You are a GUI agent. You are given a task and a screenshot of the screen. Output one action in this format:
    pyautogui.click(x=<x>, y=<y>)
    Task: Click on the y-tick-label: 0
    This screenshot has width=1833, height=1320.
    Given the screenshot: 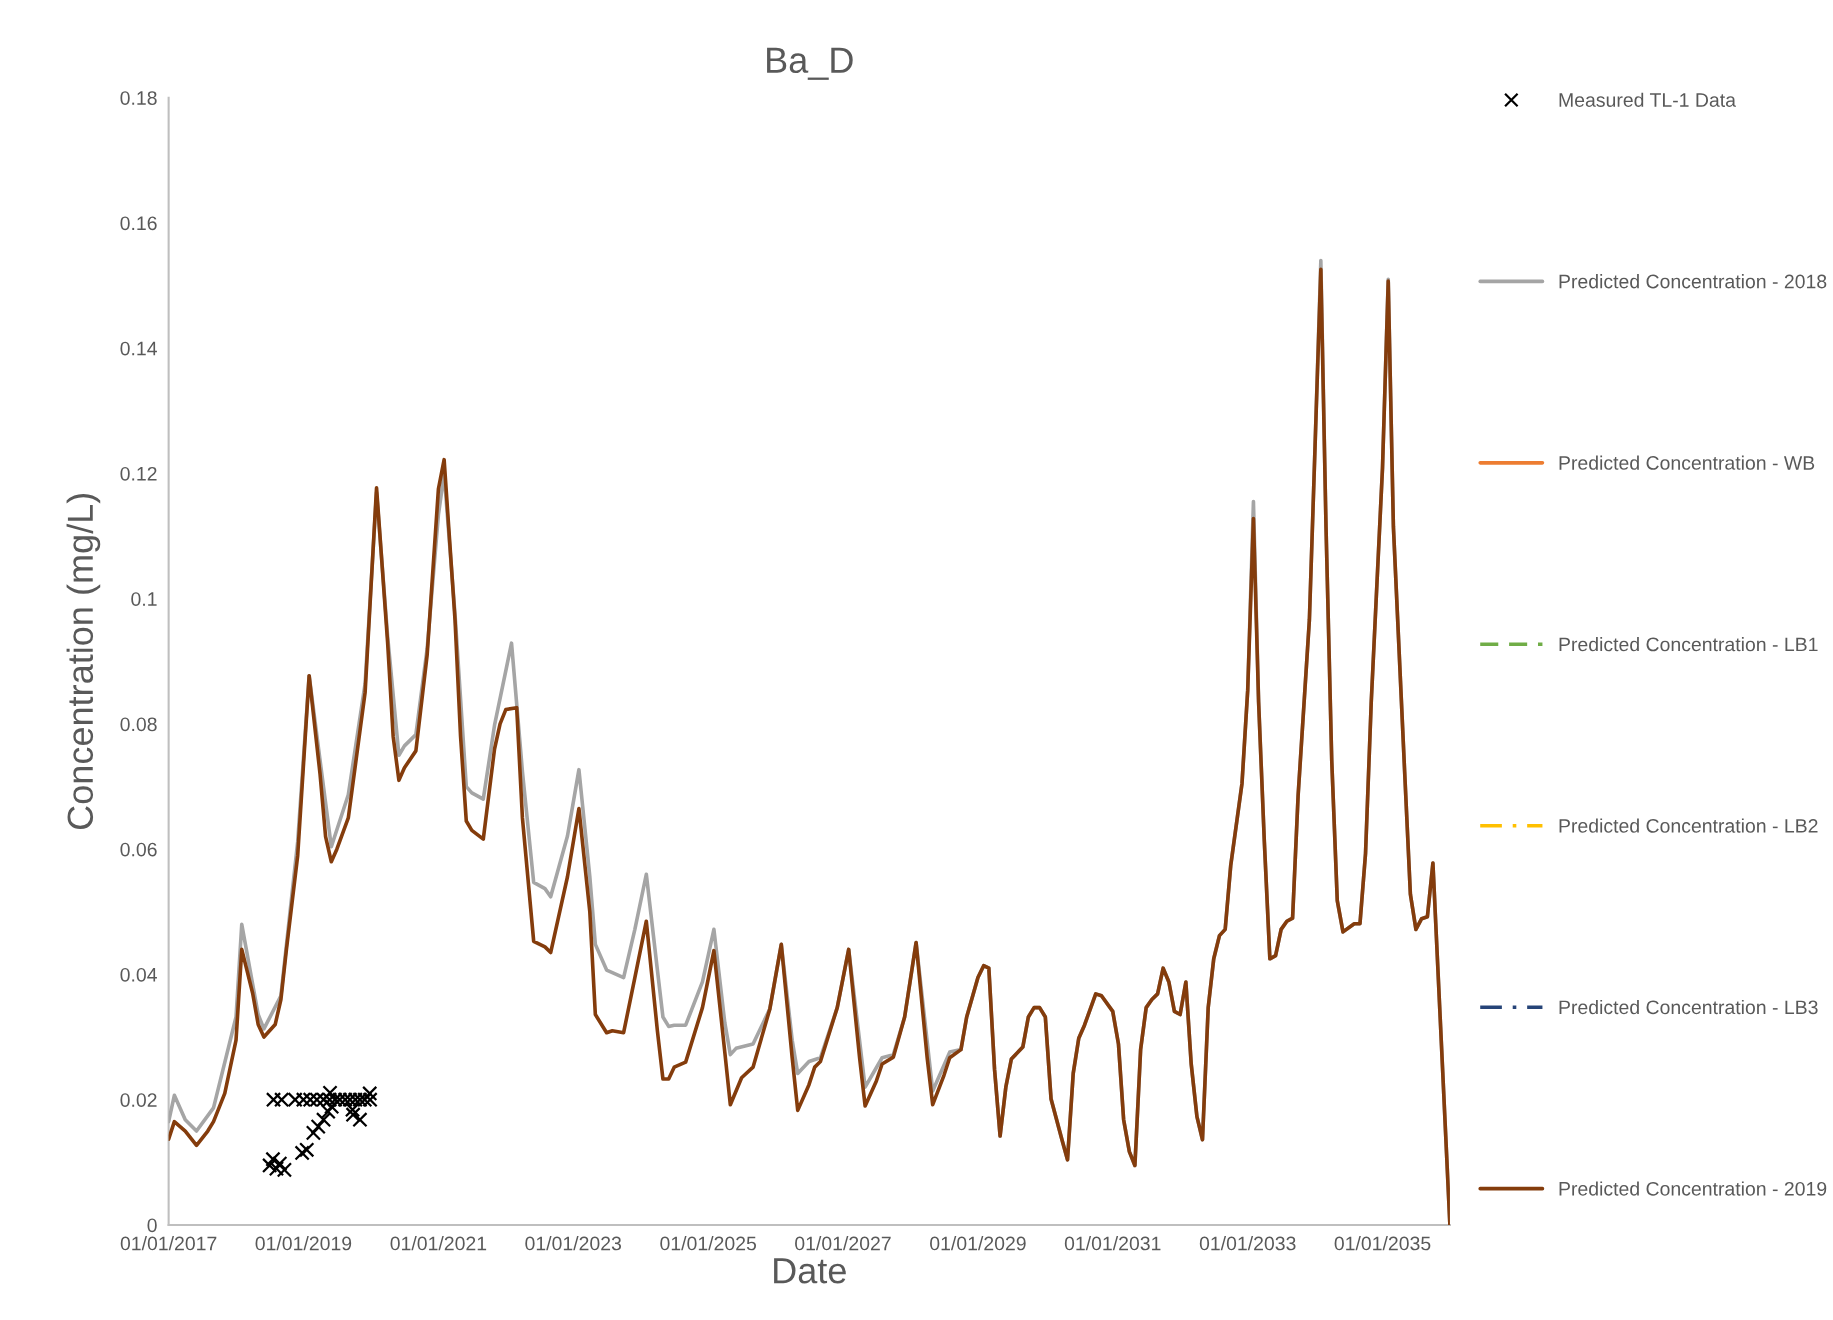 What is the action you would take?
    pyautogui.click(x=152, y=1225)
    